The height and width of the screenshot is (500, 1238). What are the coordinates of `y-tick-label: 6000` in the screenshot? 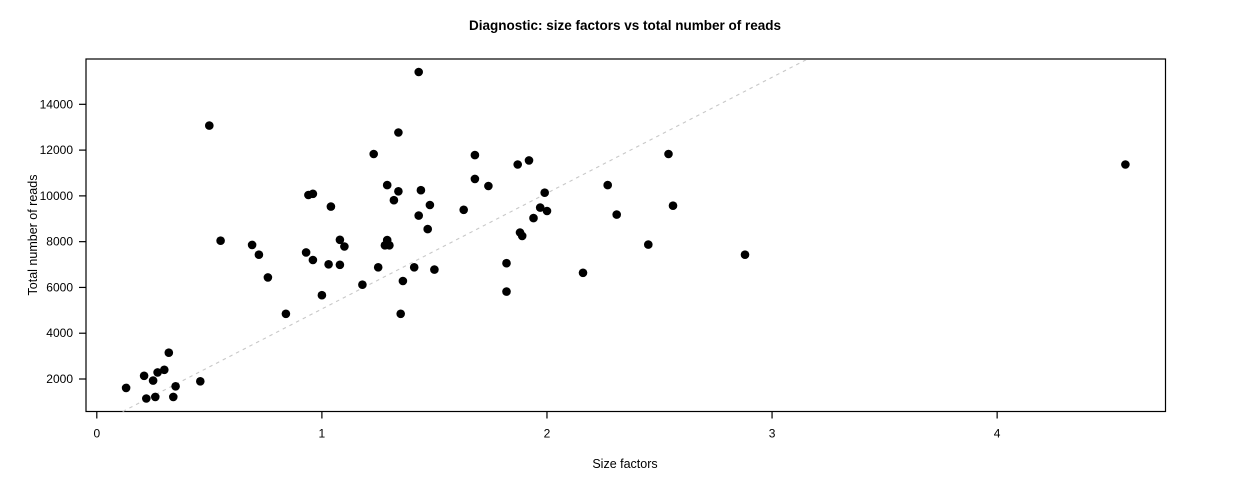 It's located at (59, 287).